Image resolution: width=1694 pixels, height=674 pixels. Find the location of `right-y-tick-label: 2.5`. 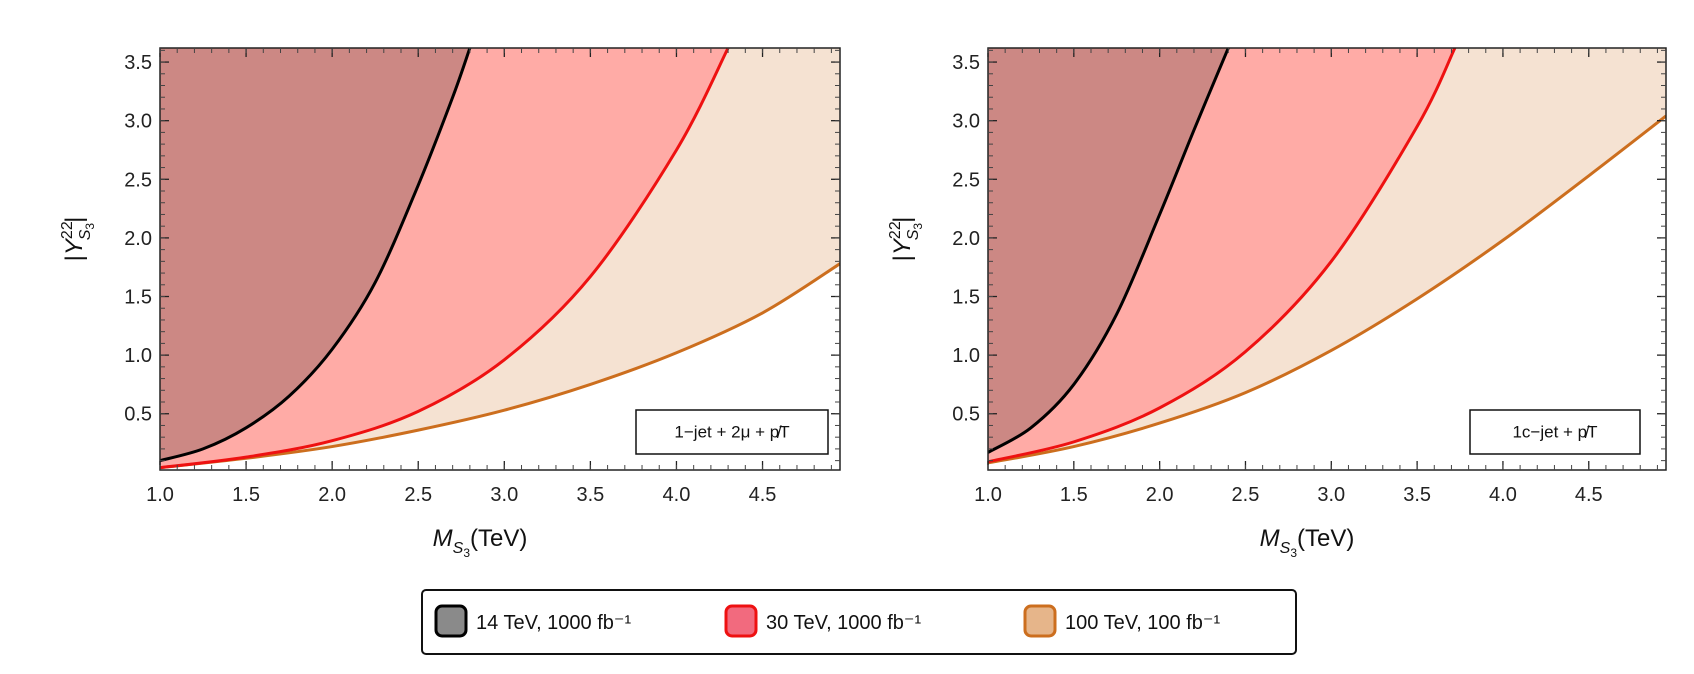

right-y-tick-label: 2.5 is located at coordinates (966, 180).